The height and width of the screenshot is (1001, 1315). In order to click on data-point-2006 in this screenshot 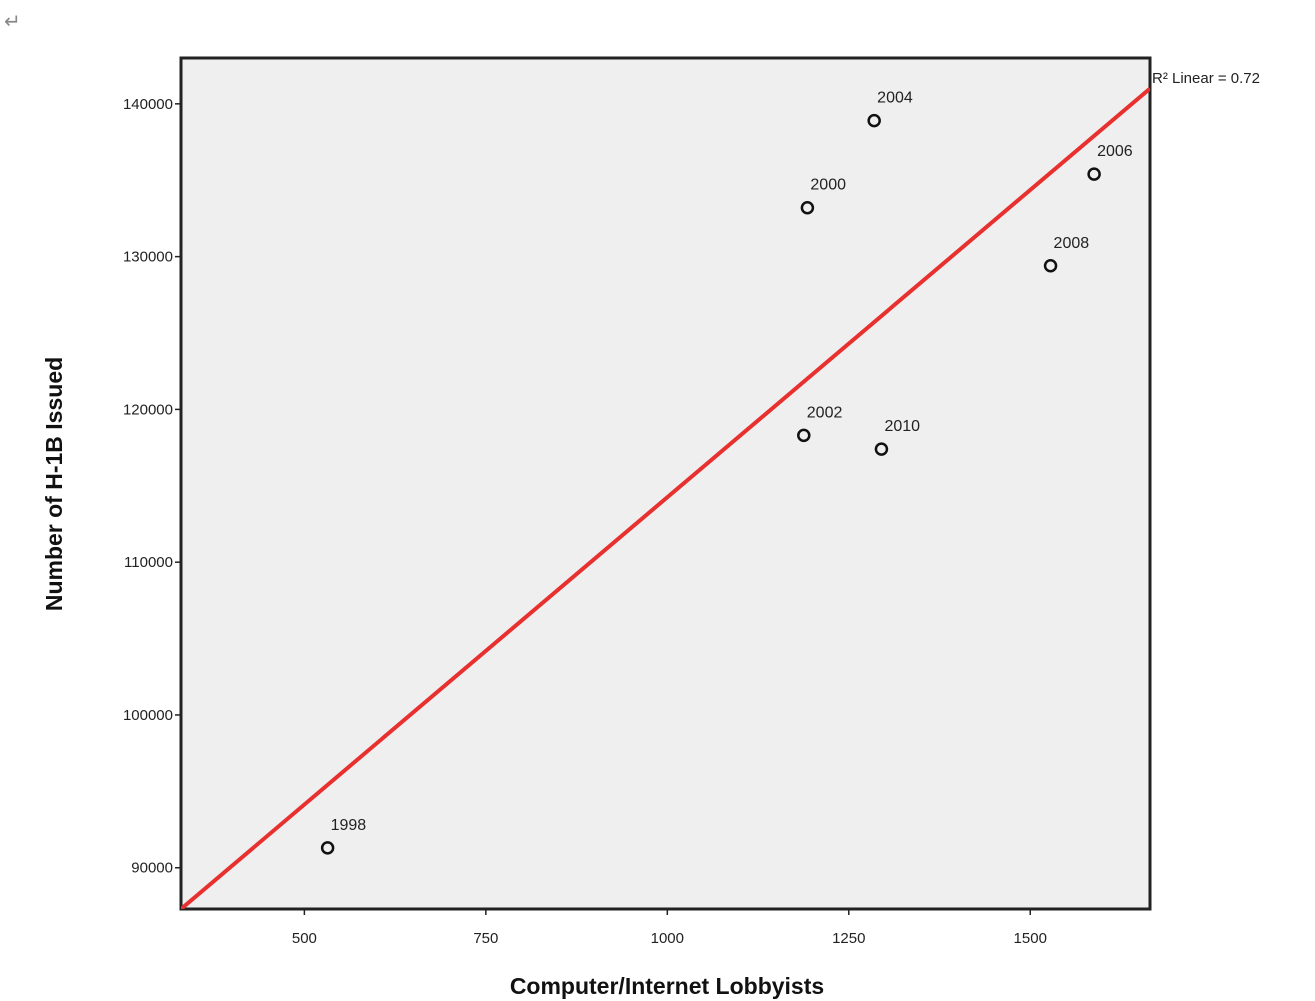, I will do `click(1094, 174)`.